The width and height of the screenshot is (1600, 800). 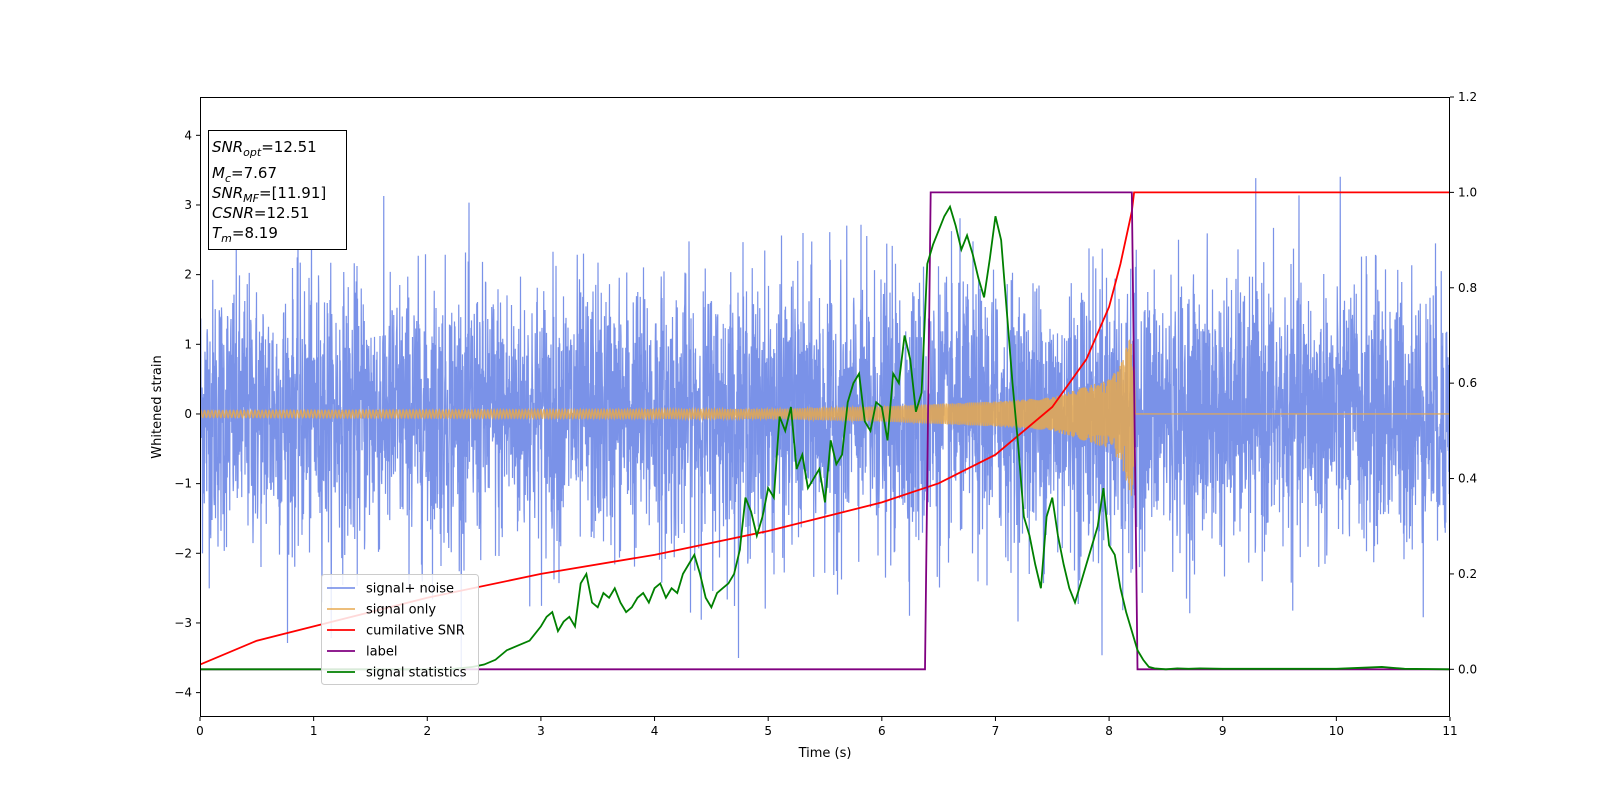 What do you see at coordinates (401, 610) in the screenshot?
I see `legend-label: signal only` at bounding box center [401, 610].